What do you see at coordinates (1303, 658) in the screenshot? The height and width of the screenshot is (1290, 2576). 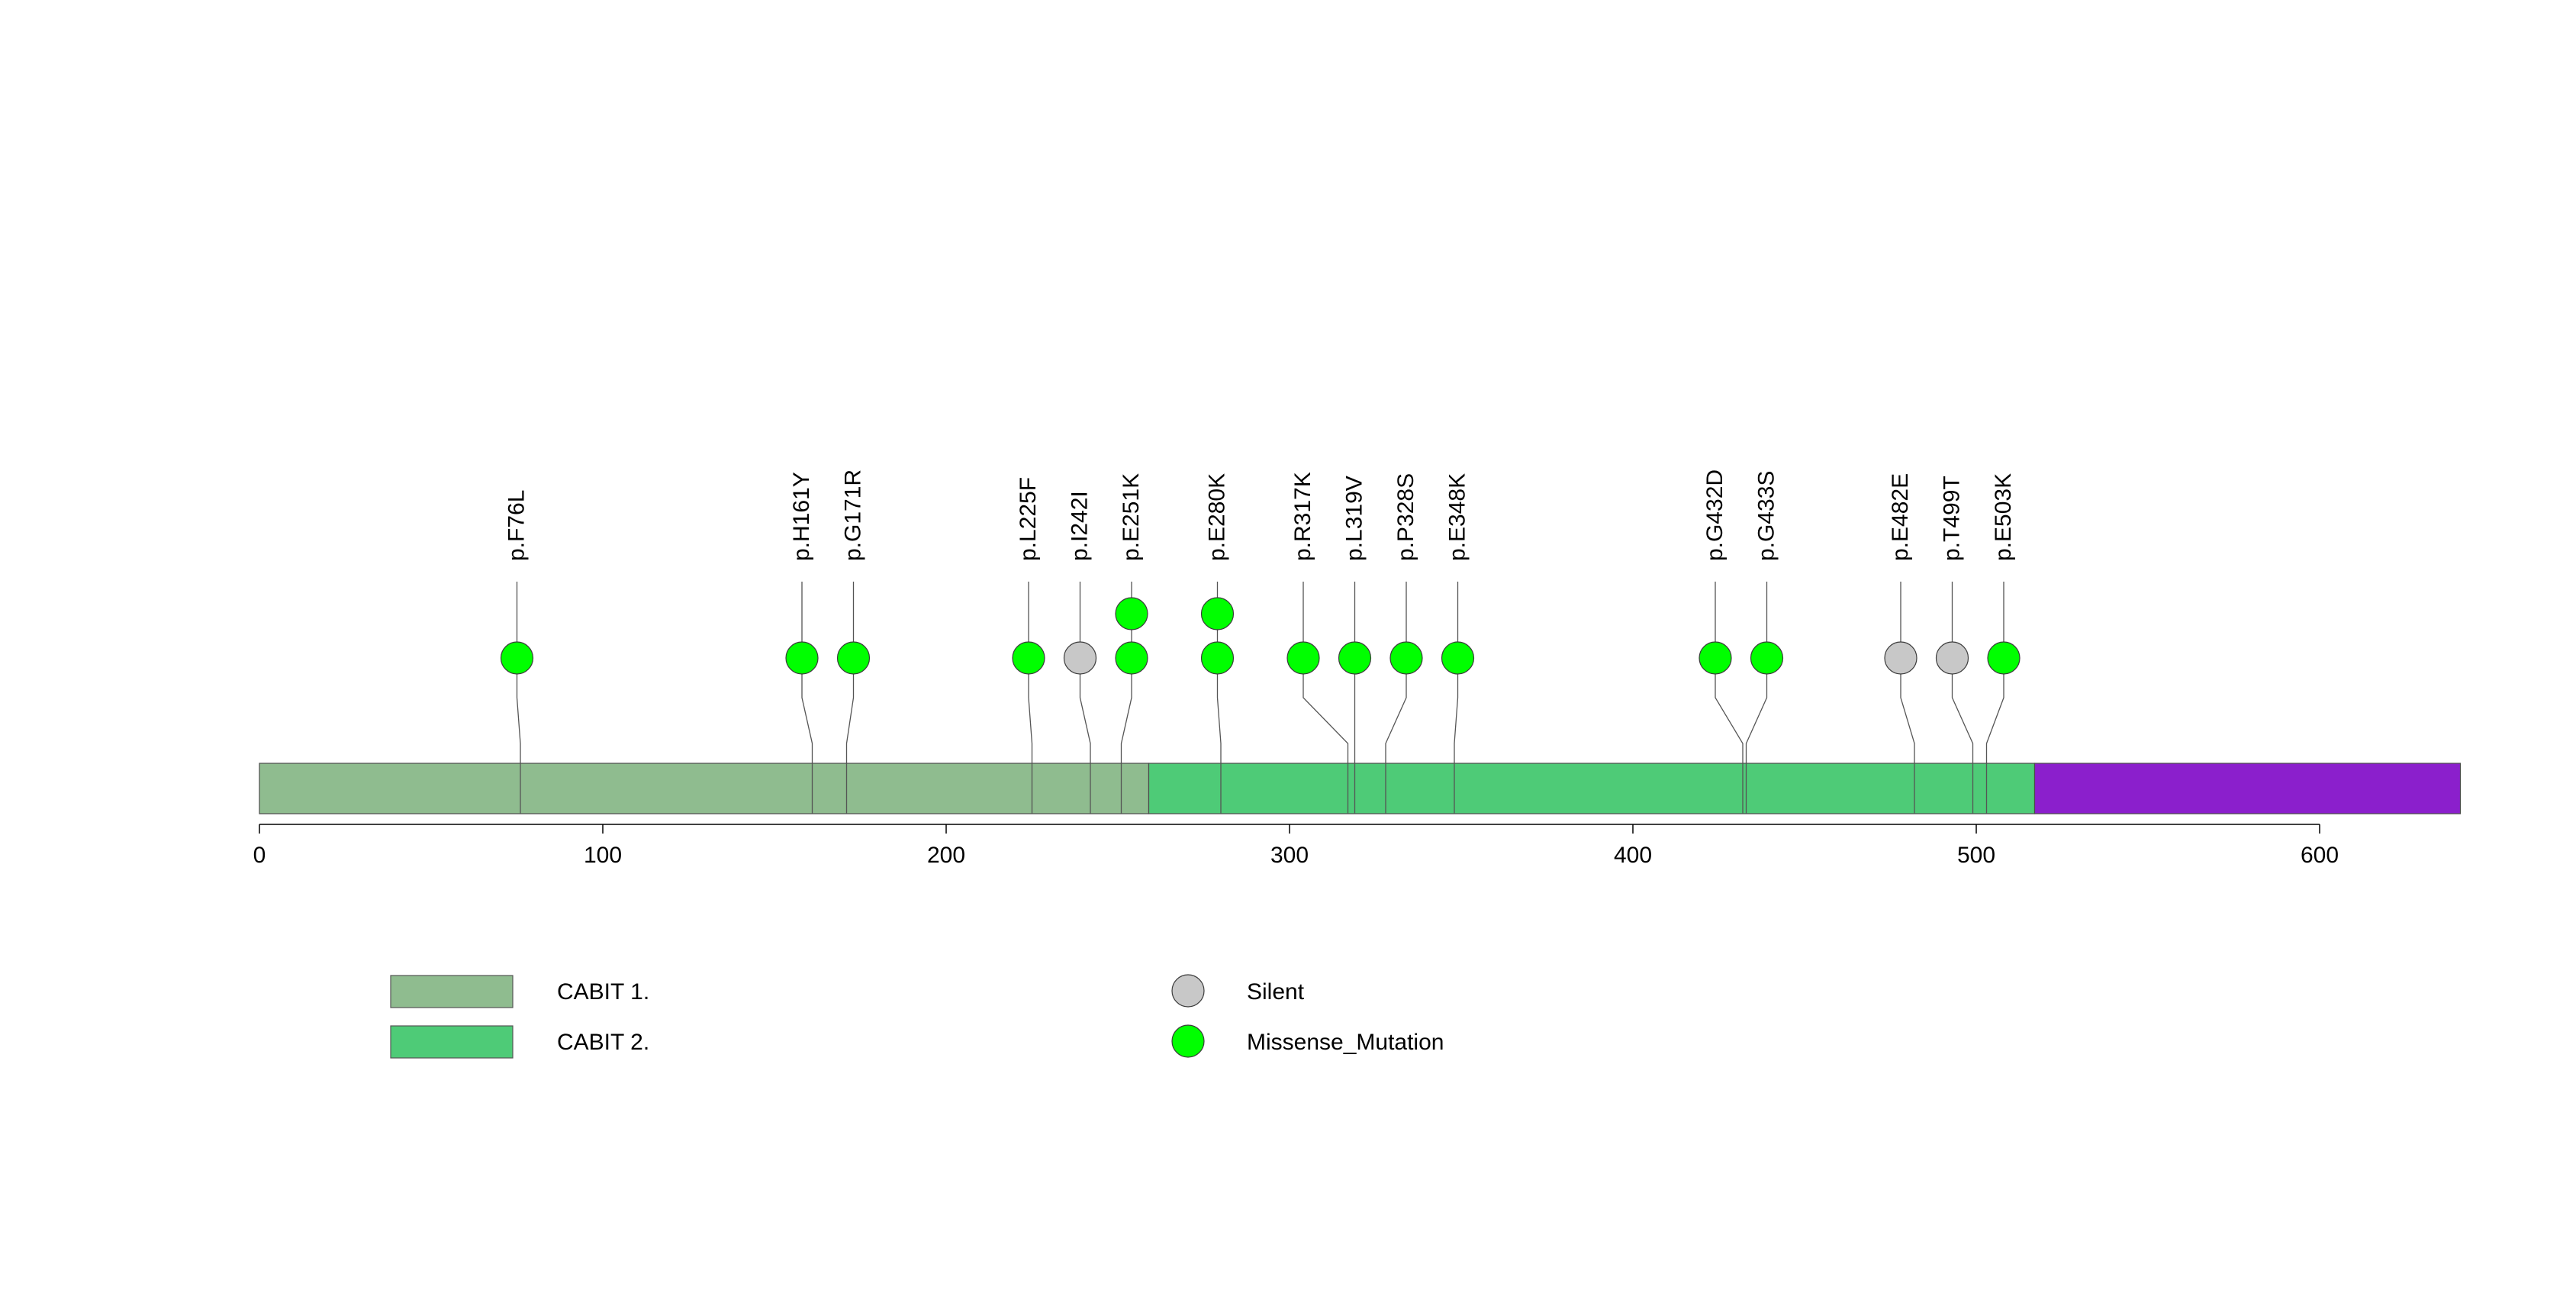 I see `mutation-dot-p.R317K` at bounding box center [1303, 658].